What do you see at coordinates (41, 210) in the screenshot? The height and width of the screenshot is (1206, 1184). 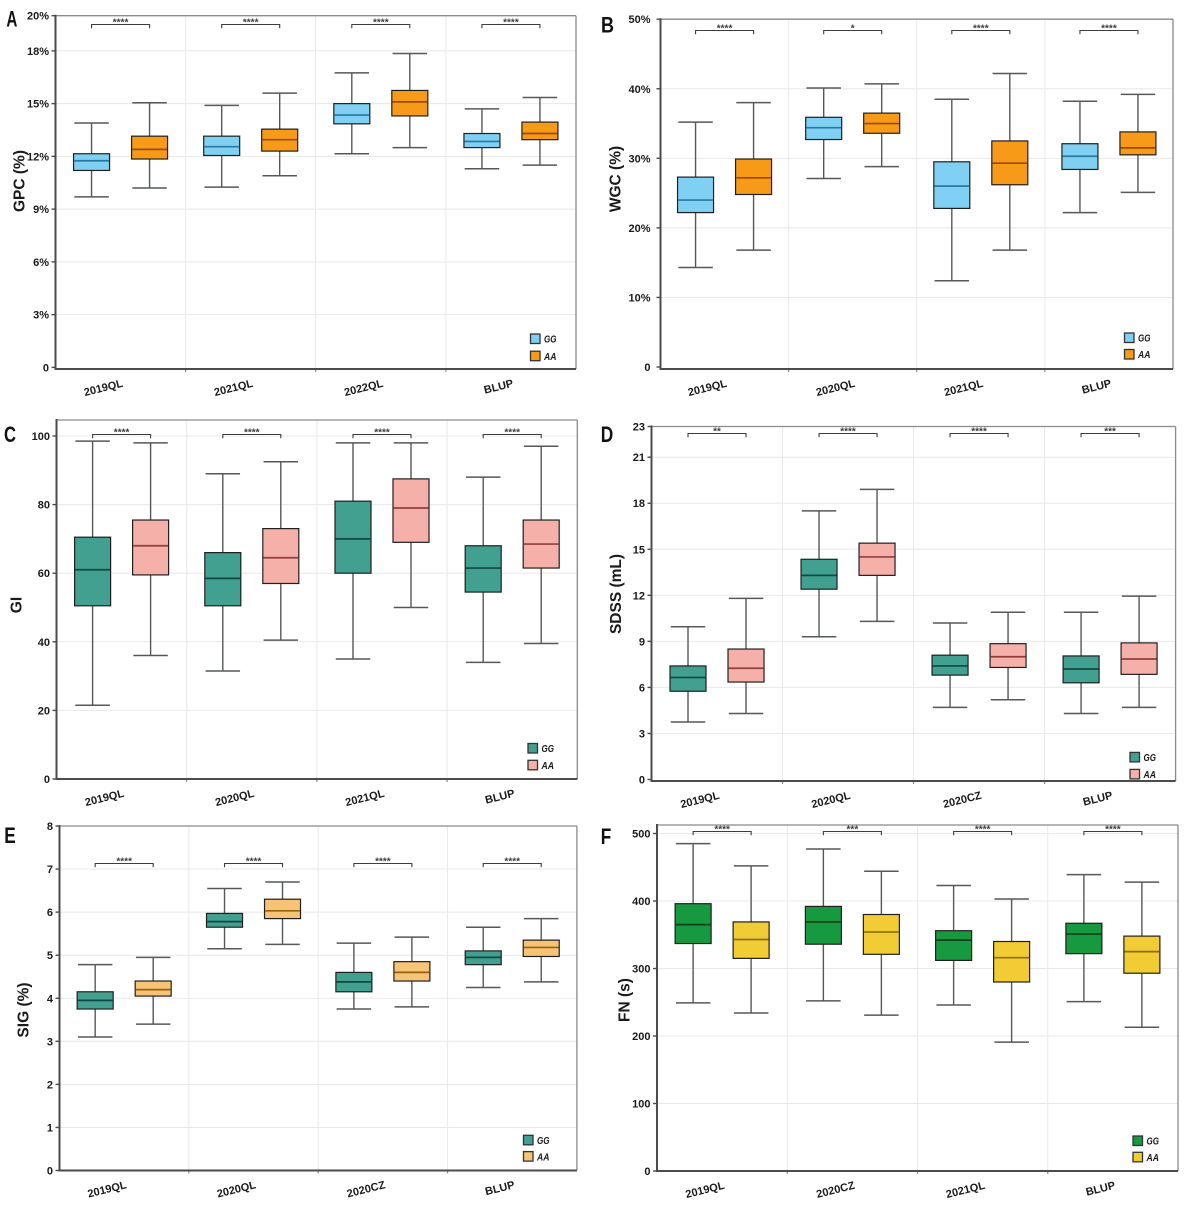 I see `svg-text: 9%` at bounding box center [41, 210].